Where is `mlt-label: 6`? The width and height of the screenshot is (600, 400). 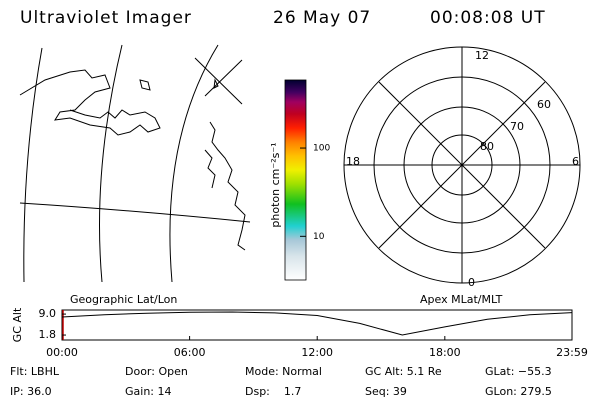 mlt-label: 6 is located at coordinates (575, 161).